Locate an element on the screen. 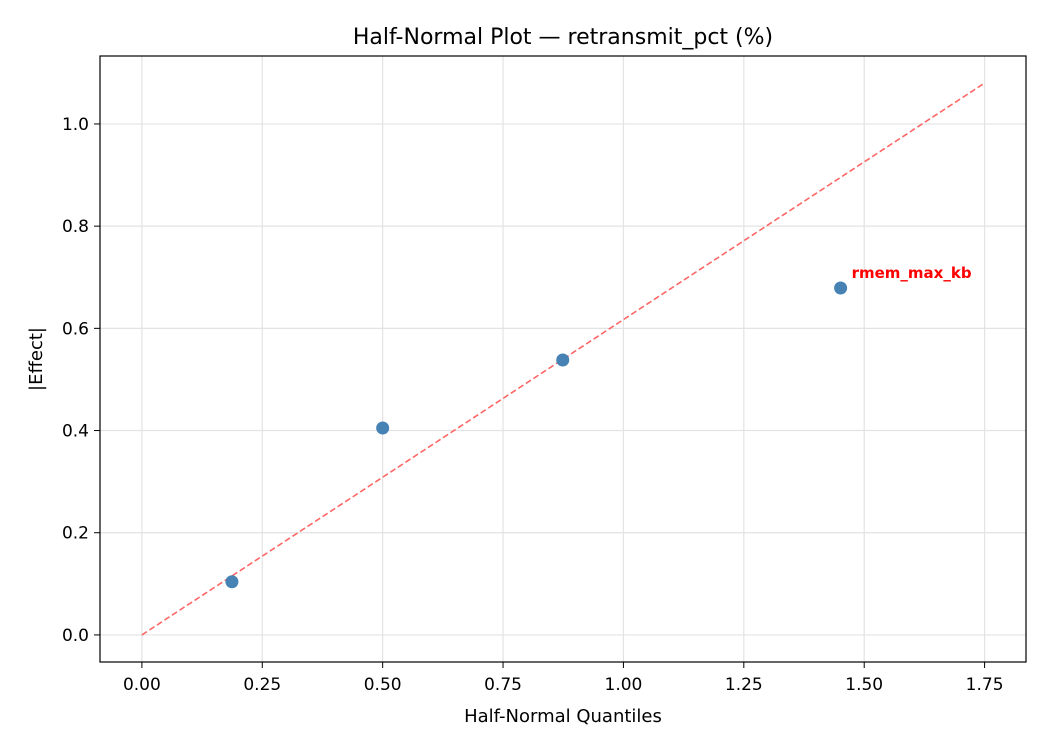 The width and height of the screenshot is (1050, 750). y-tick-label: 0.0 is located at coordinates (75, 636).